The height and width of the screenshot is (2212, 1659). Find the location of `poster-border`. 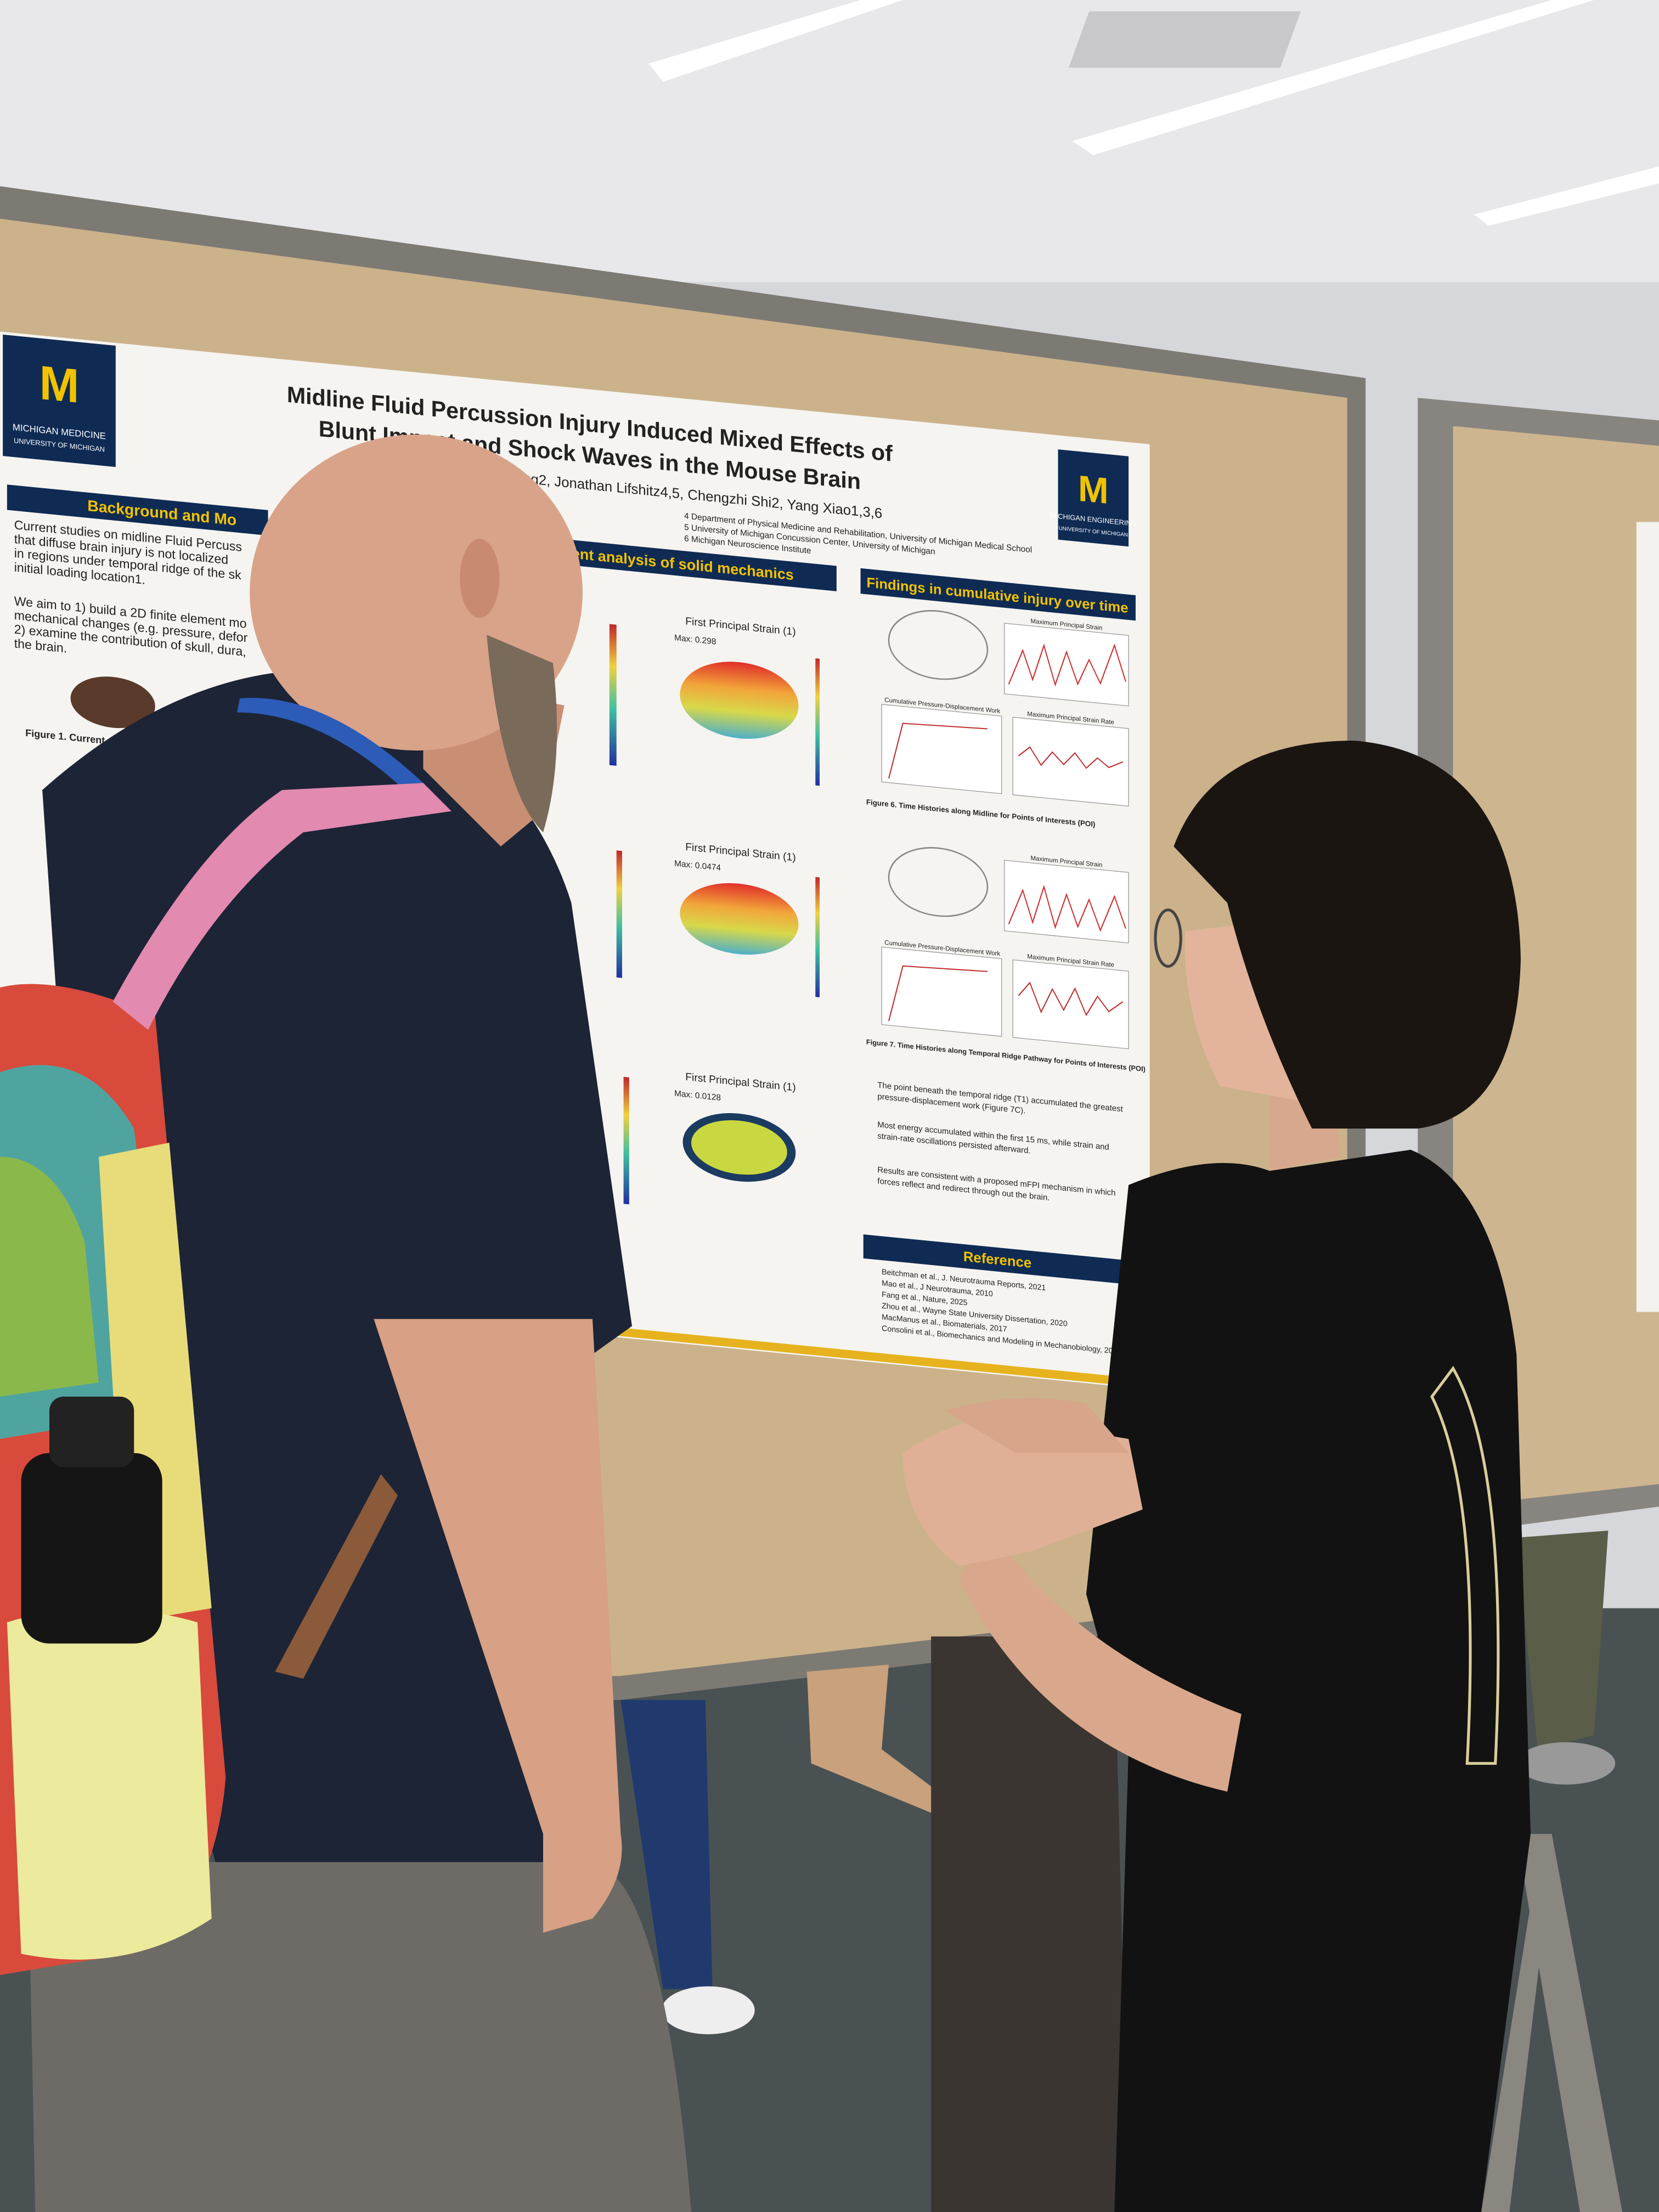

poster-border is located at coordinates (868, 1356).